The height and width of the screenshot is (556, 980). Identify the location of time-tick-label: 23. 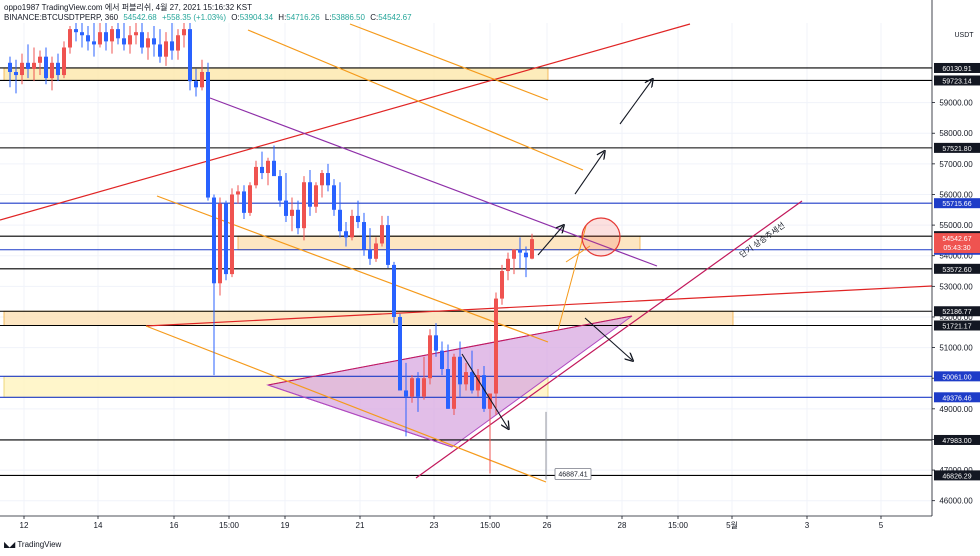
(434, 525).